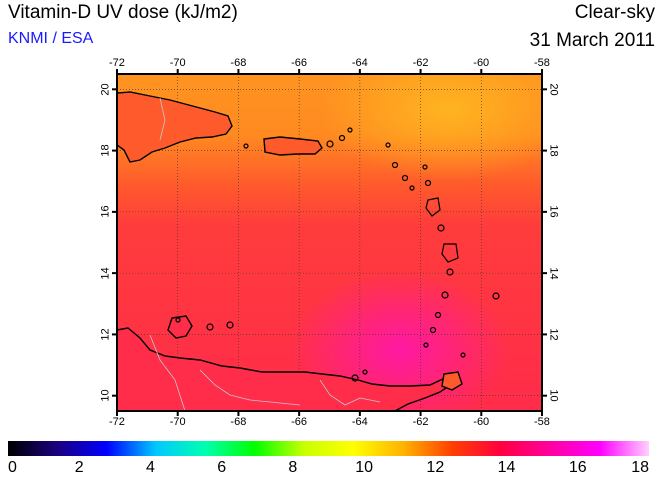 The width and height of the screenshot is (665, 480). I want to click on colorbar, so click(328, 448).